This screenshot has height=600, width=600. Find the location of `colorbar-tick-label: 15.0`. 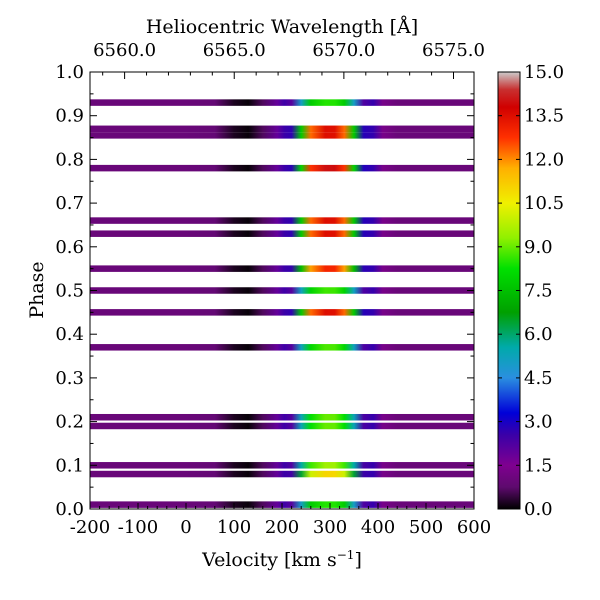

colorbar-tick-label: 15.0 is located at coordinates (544, 72).